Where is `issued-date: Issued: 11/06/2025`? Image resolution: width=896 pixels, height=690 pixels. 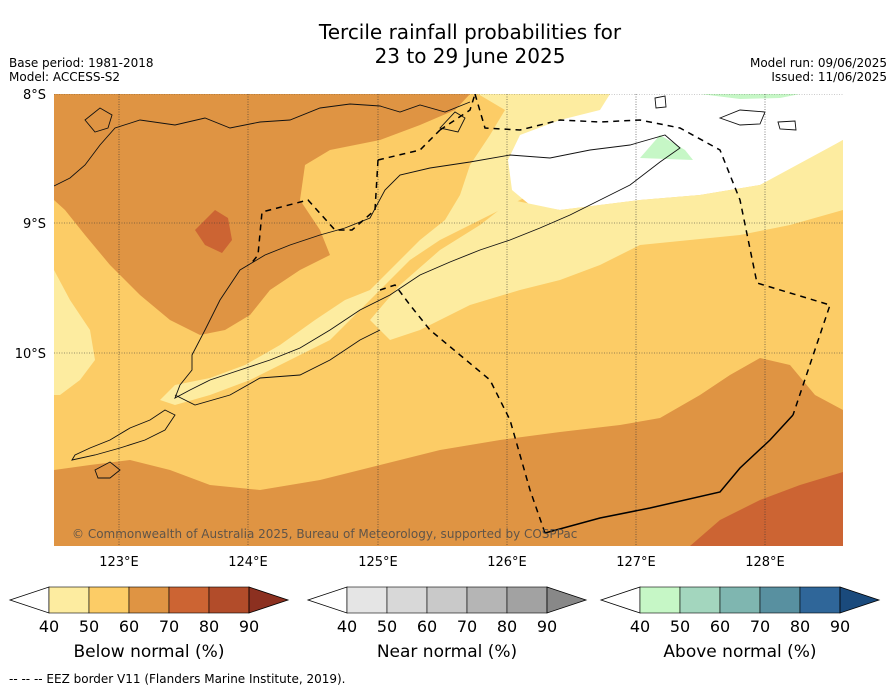
issued-date: Issued: 11/06/2025 is located at coordinates (829, 77).